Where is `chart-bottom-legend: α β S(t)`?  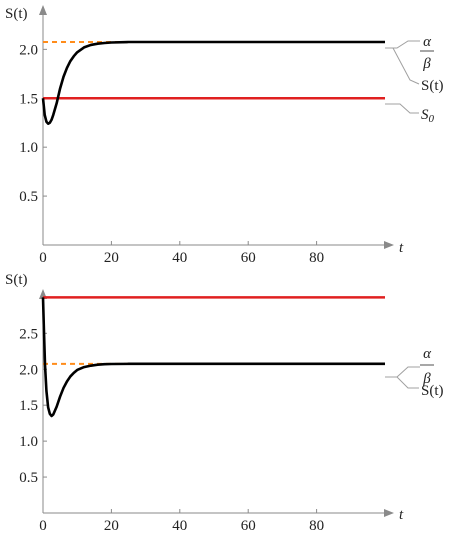
chart-bottom-legend: α β S(t) is located at coordinates (414, 372).